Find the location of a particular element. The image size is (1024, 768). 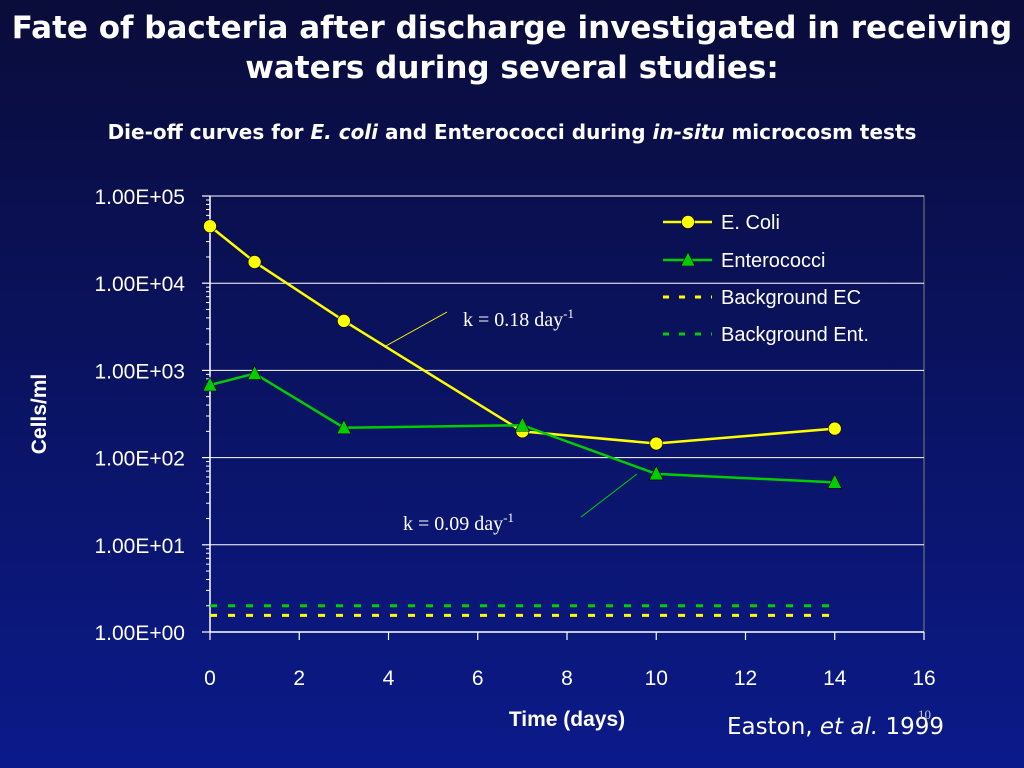

x-axis-label: Time (days) is located at coordinates (567, 719).